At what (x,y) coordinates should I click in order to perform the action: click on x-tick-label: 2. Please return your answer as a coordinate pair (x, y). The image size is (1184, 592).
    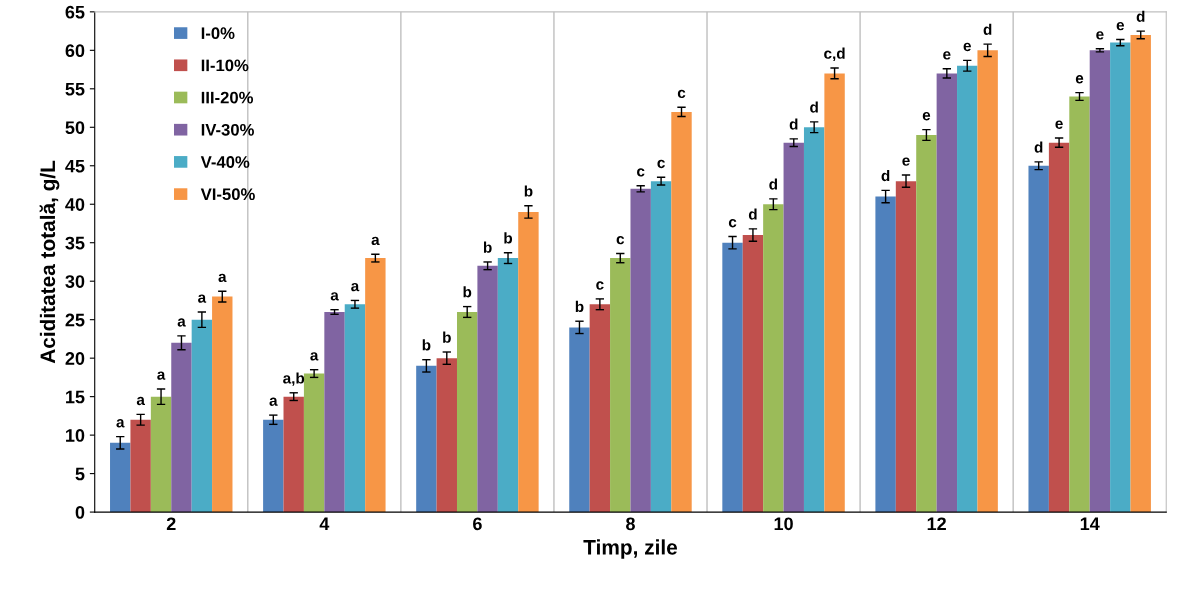
    Looking at the image, I should click on (171, 524).